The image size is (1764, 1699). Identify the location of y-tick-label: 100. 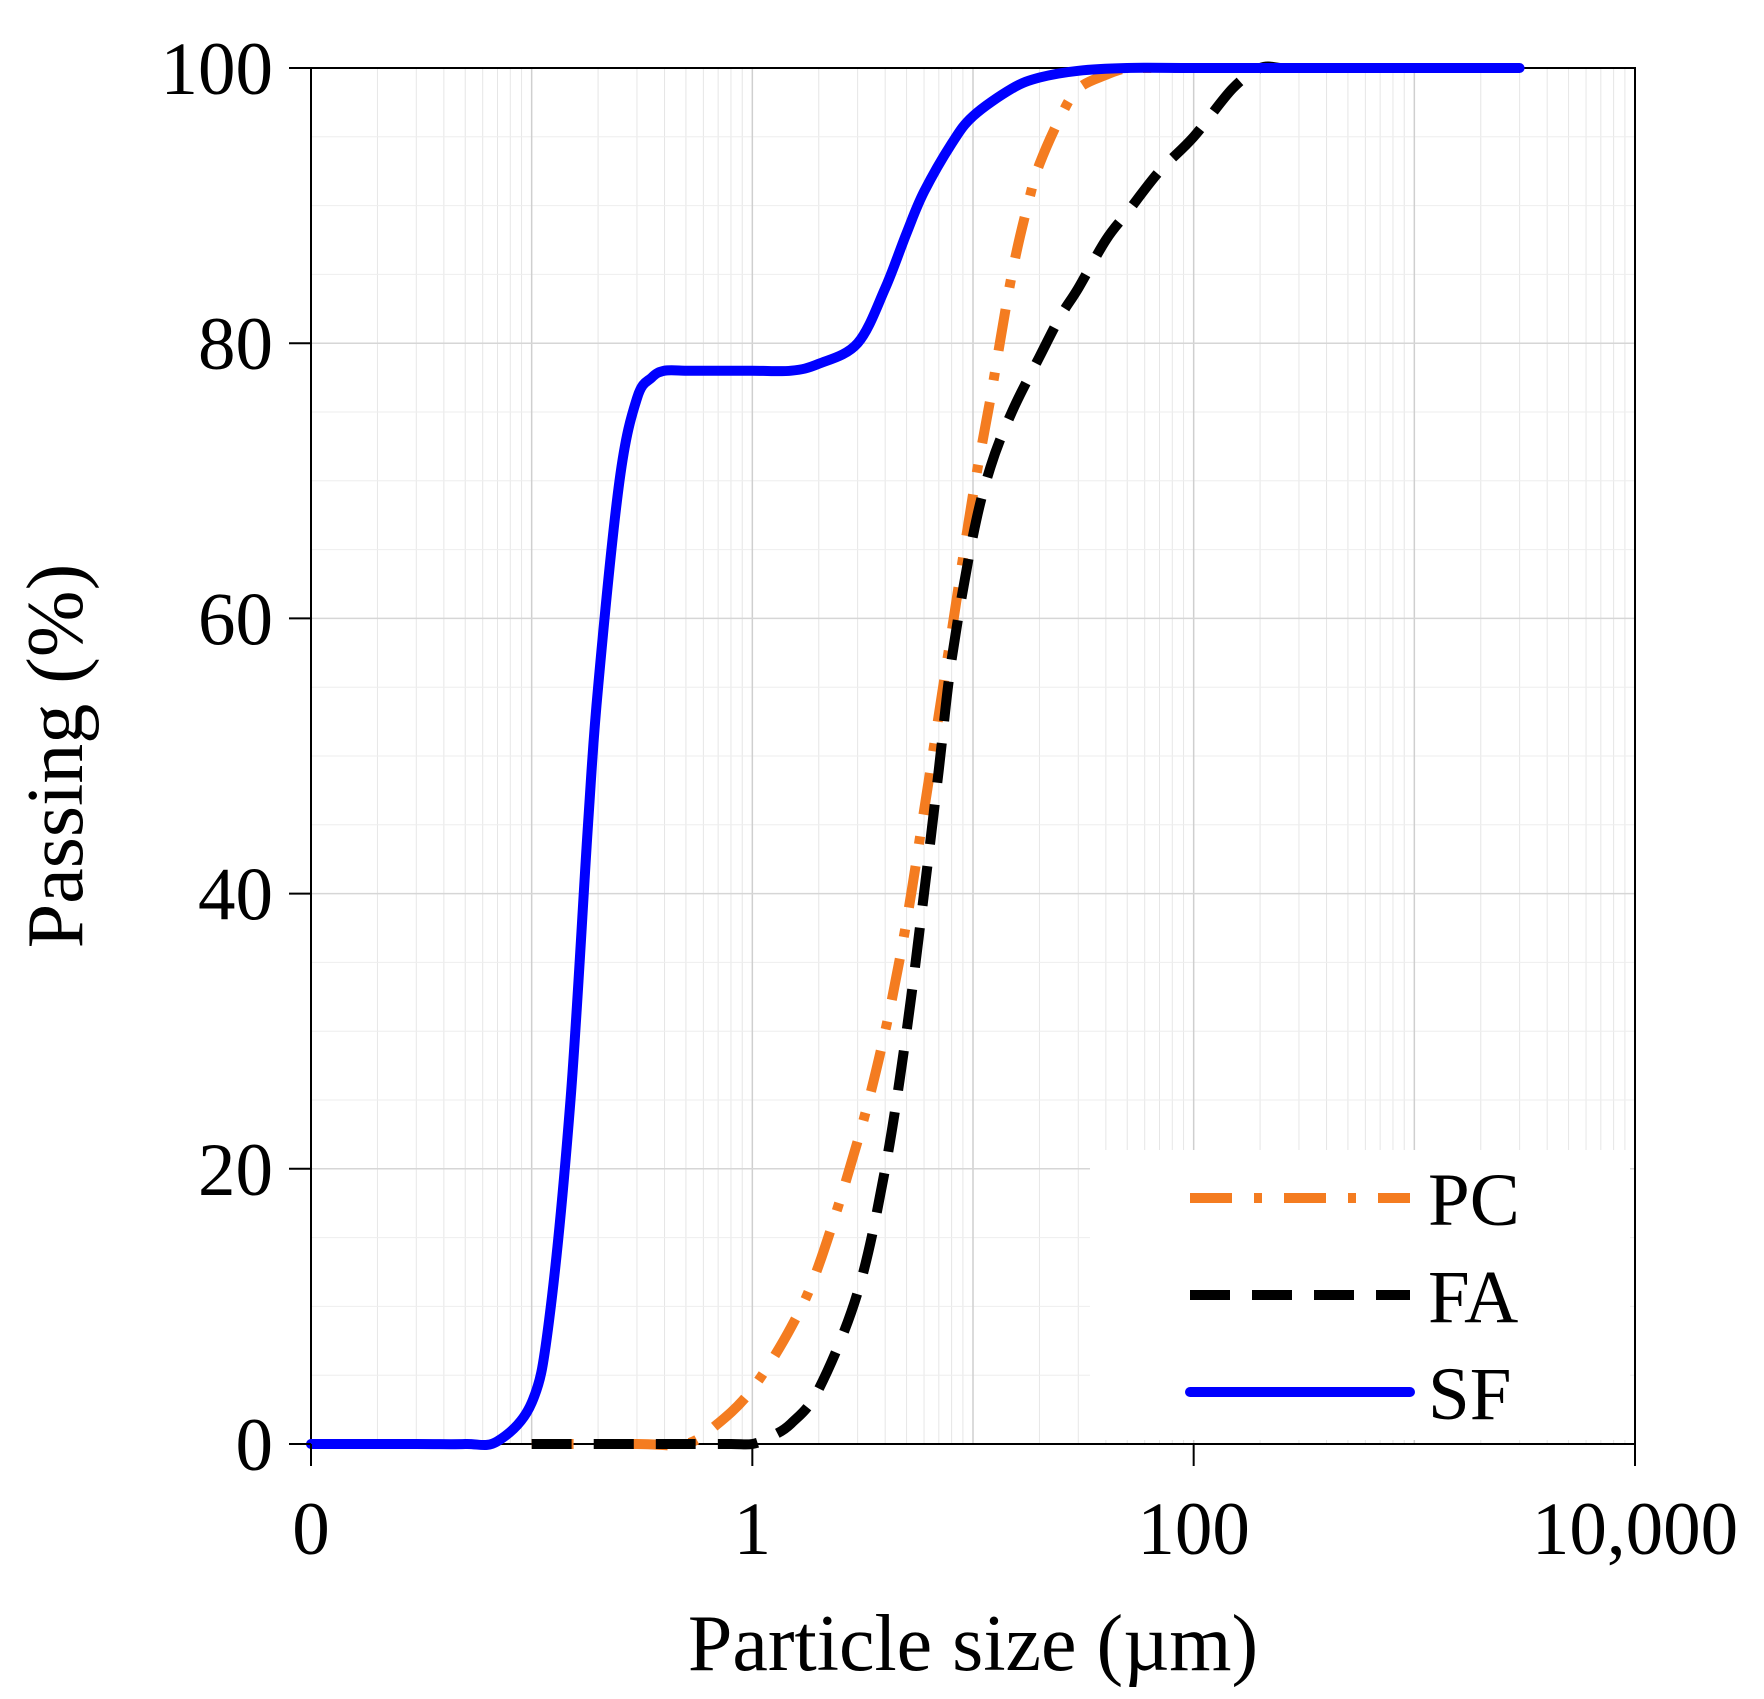
(217, 69).